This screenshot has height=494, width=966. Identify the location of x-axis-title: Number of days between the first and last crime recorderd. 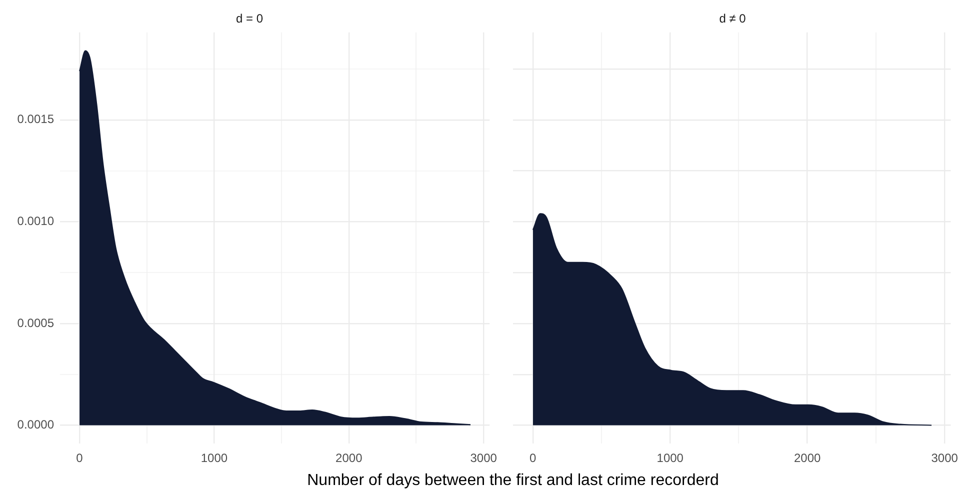
(513, 481).